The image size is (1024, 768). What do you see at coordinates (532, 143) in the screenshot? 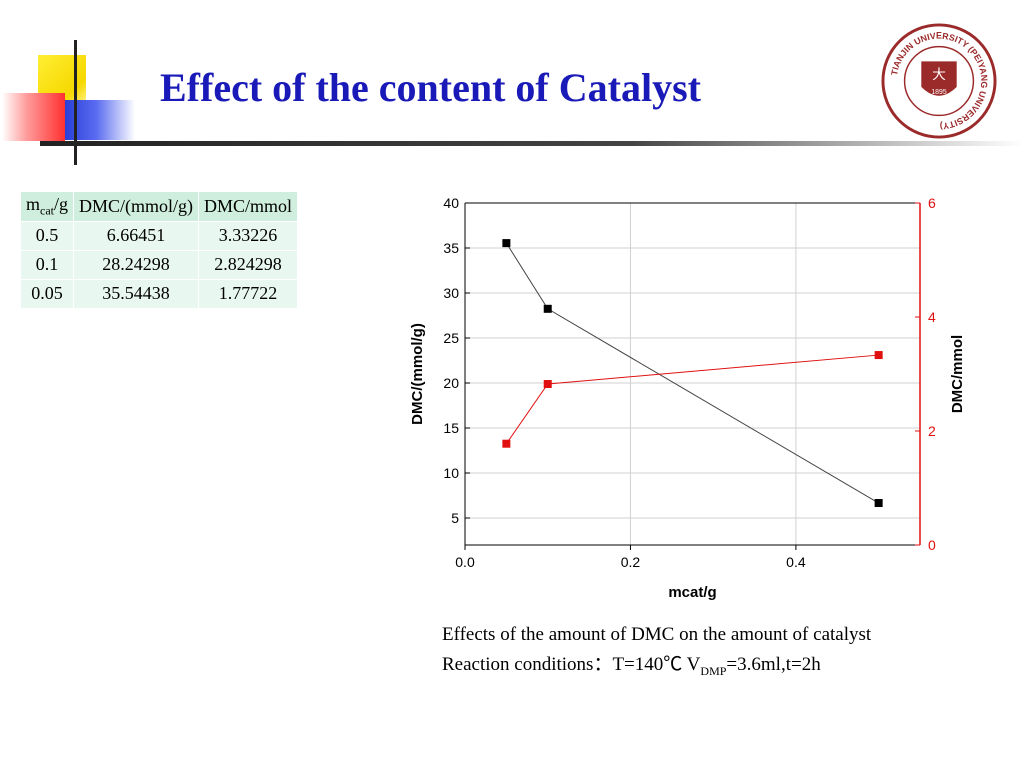
I see `title-underline` at bounding box center [532, 143].